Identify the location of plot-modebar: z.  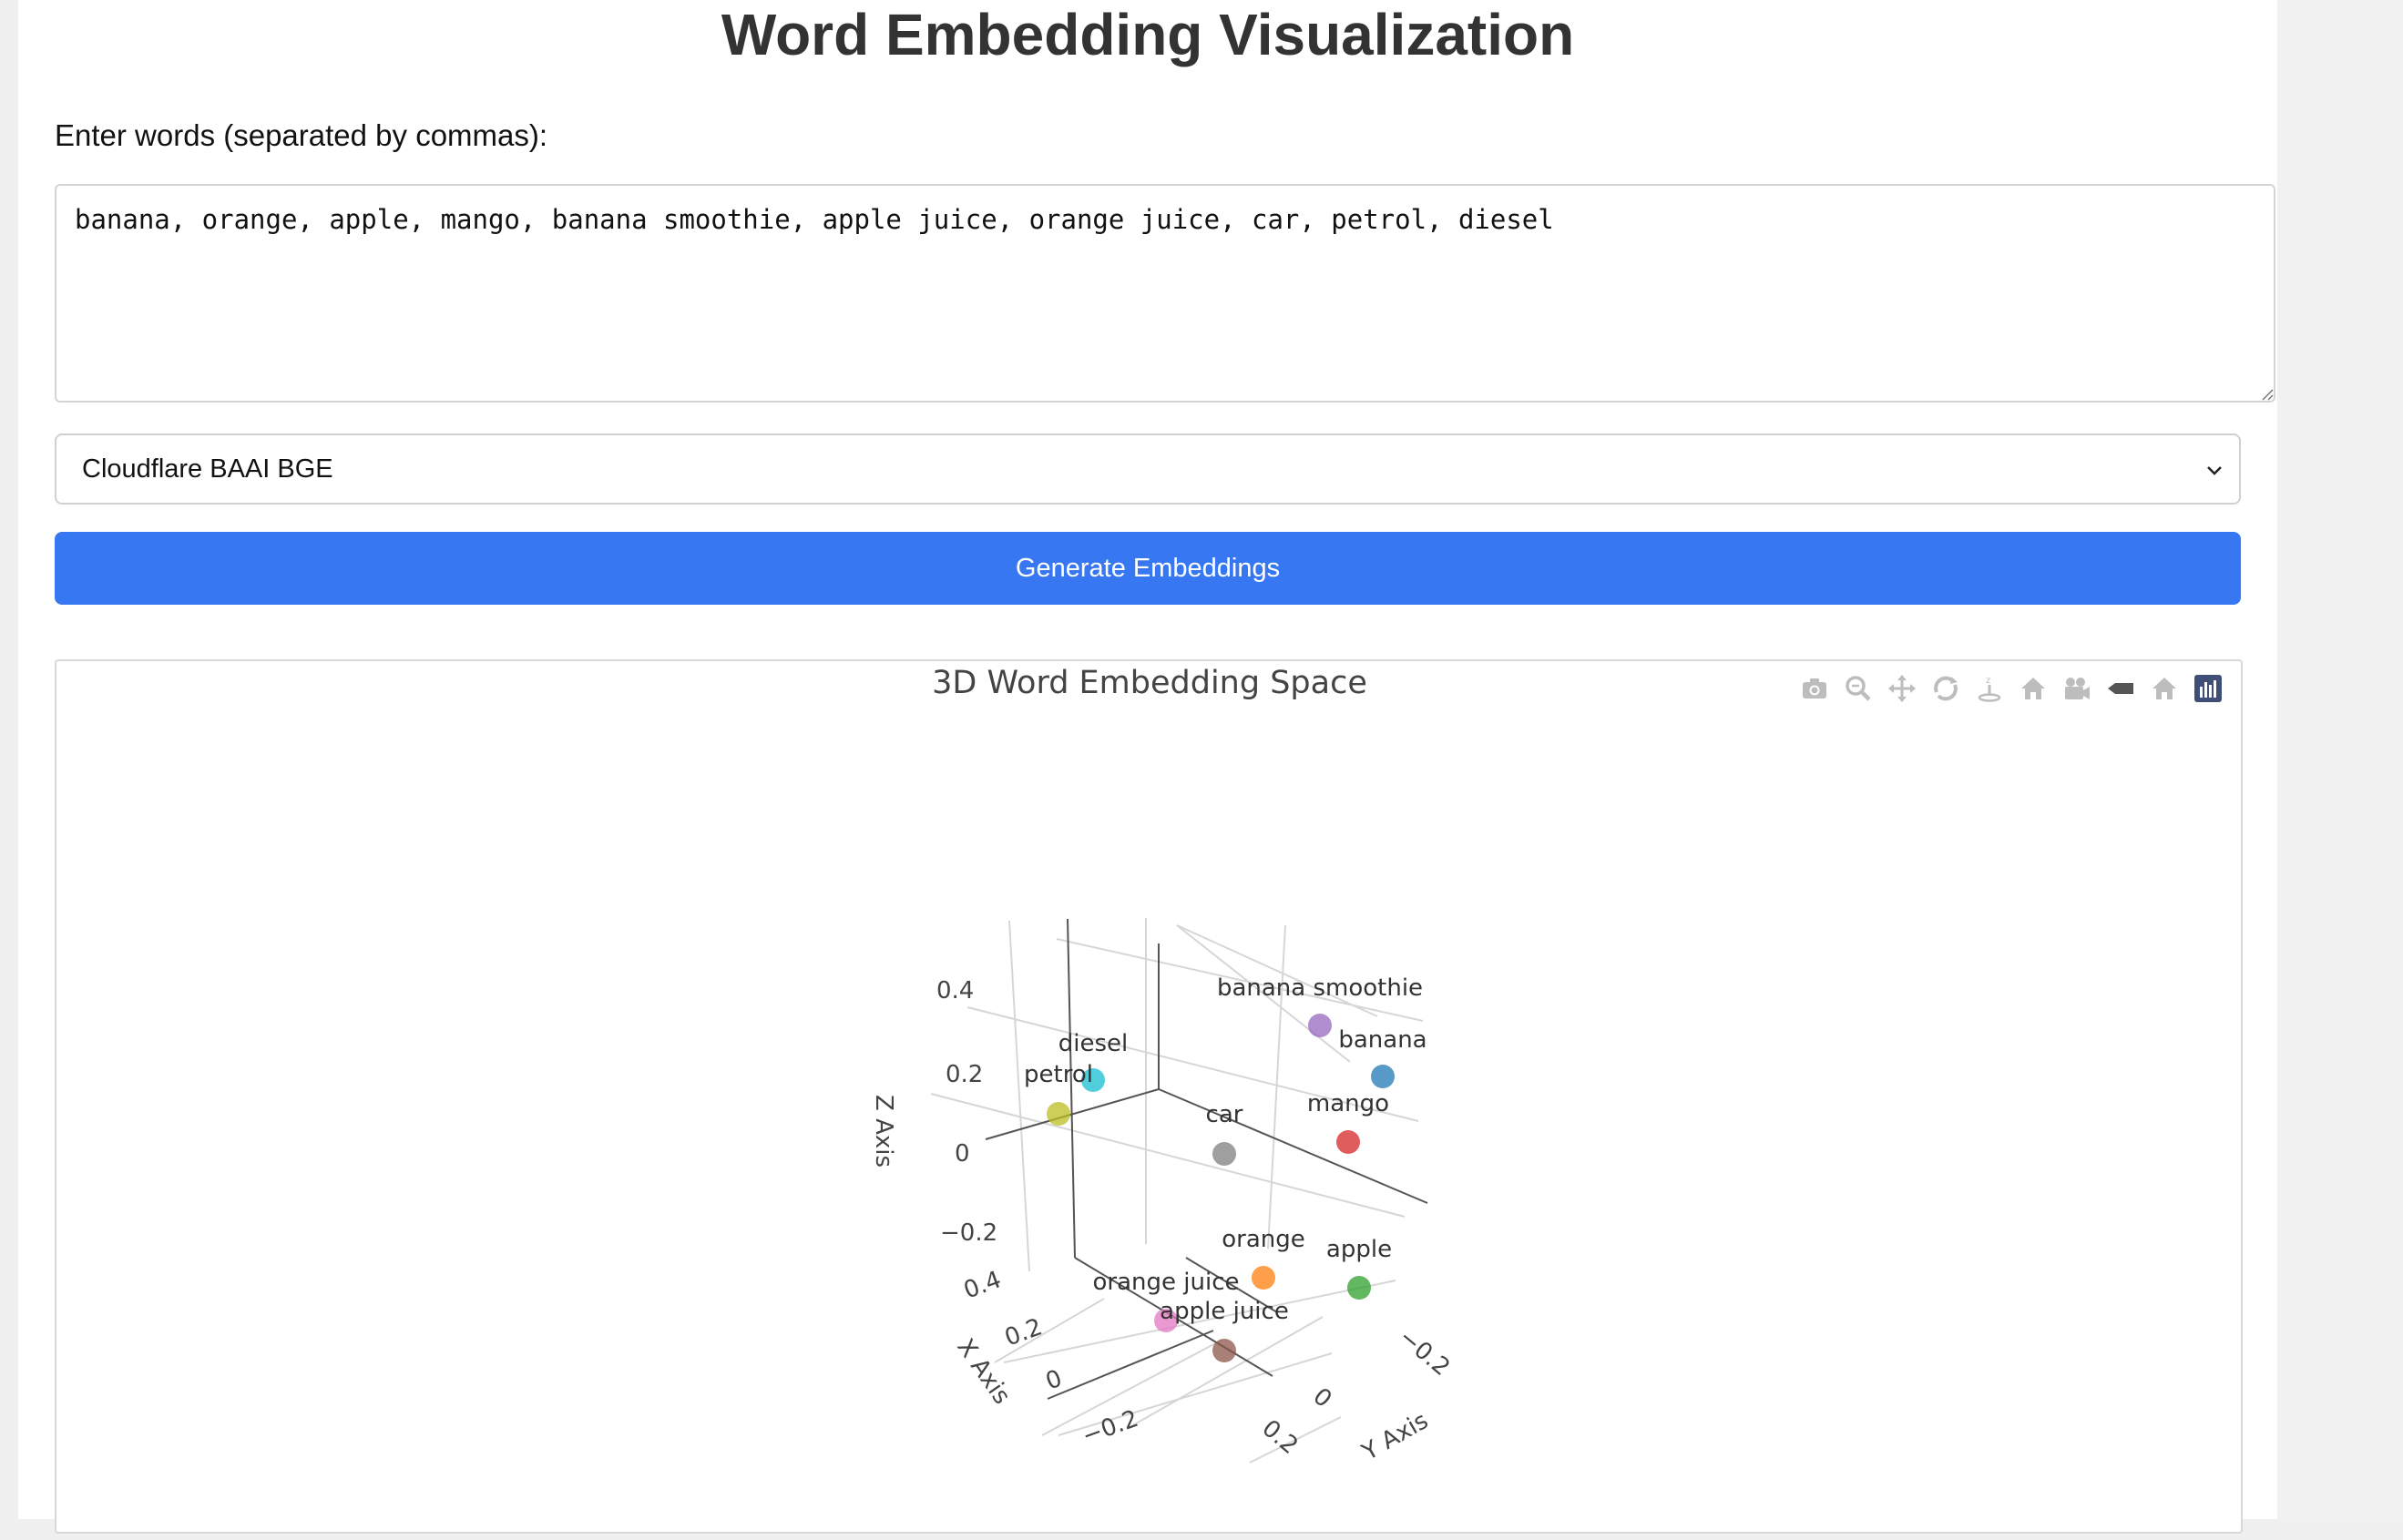
(2011, 688).